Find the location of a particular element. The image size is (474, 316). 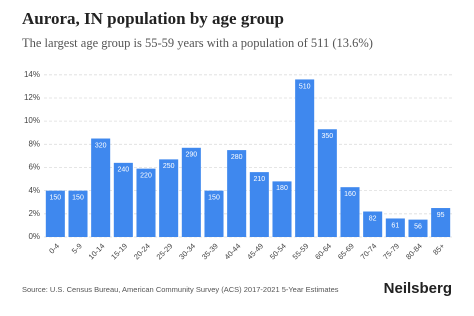

x-tick-label: 35-39 is located at coordinates (210, 251).